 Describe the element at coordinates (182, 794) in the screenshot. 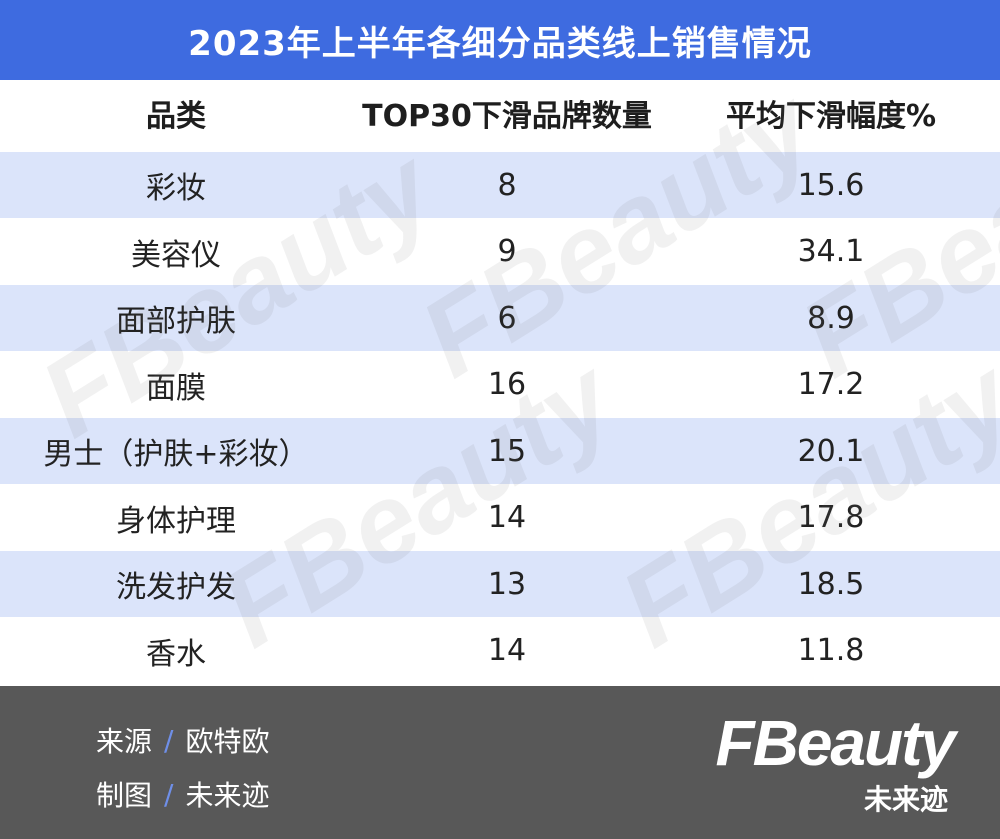

I see `credit-line: 制图 / 未来迹` at that location.